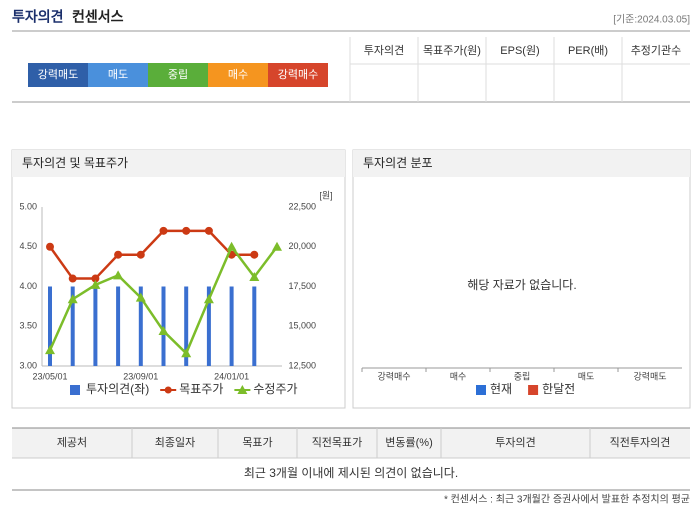  I want to click on x-tick-label: 24/01/01, so click(231, 376).